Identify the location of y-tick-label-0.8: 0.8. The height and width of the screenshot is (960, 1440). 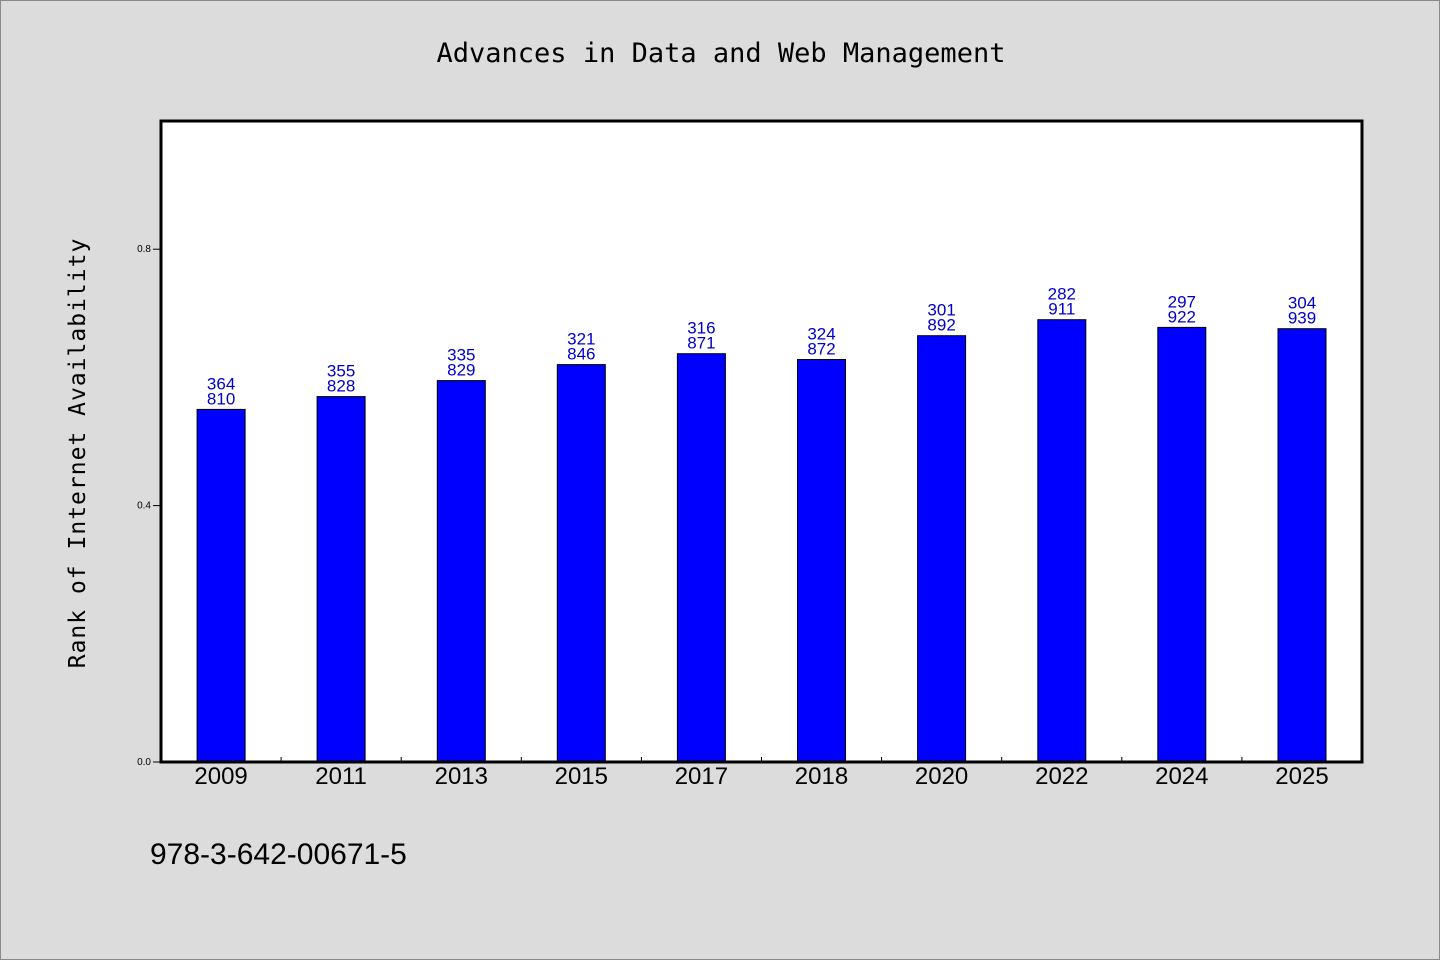
(144, 249).